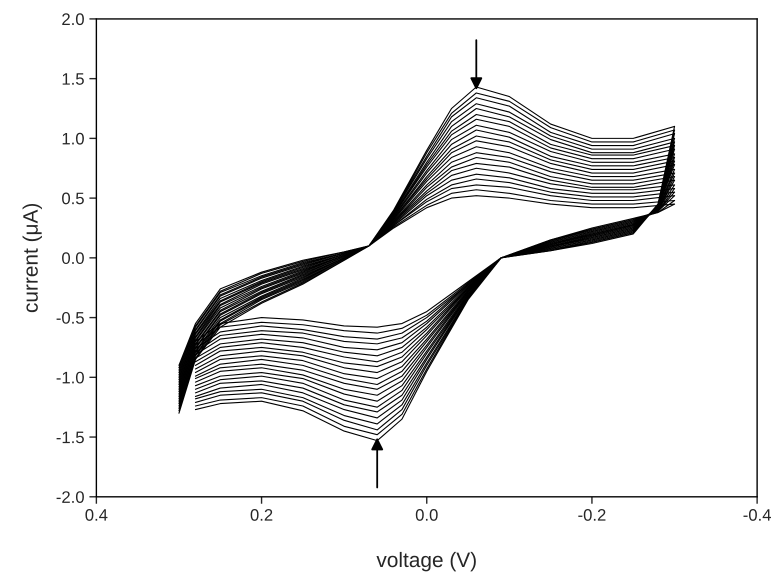 The width and height of the screenshot is (771, 573). I want to click on x-tick-label: -0.2, so click(592, 515).